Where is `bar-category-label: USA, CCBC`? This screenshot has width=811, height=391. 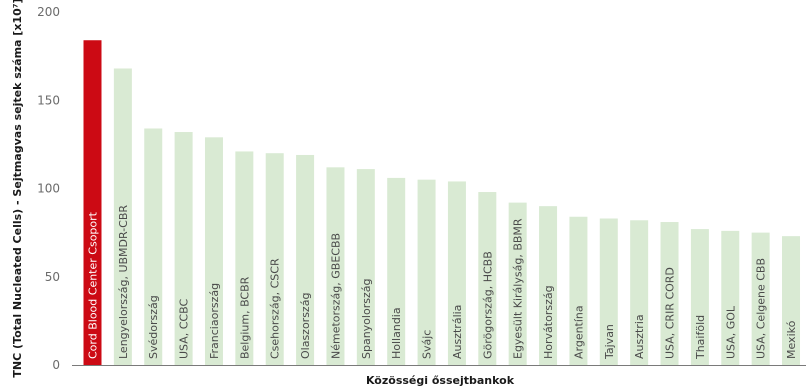 bar-category-label: USA, CCBC is located at coordinates (184, 329).